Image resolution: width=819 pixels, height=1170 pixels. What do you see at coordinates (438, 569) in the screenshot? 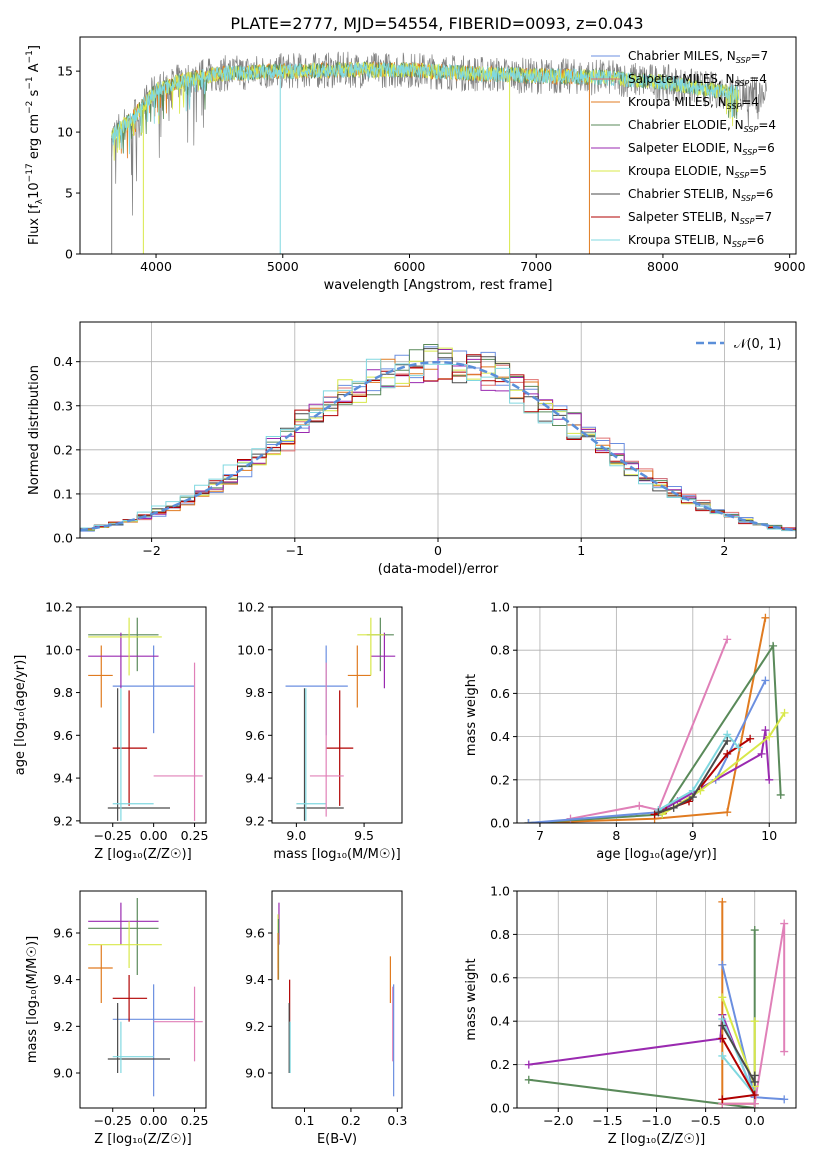
I see `x-axis-label: (data-model)/error` at bounding box center [438, 569].